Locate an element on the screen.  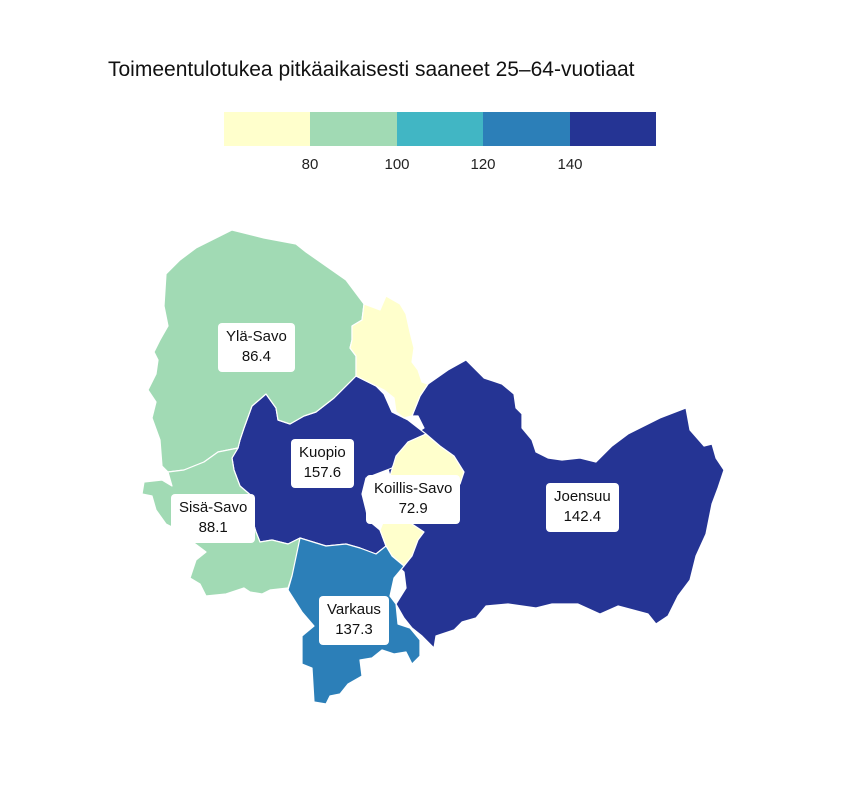
label-sisa-savo-value: 88.1 is located at coordinates (213, 527).